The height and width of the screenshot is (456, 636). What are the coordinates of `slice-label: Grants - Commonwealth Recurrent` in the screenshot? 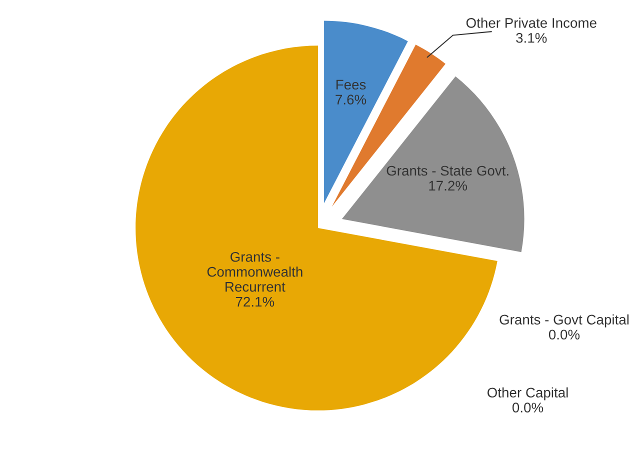 It's located at (254, 272).